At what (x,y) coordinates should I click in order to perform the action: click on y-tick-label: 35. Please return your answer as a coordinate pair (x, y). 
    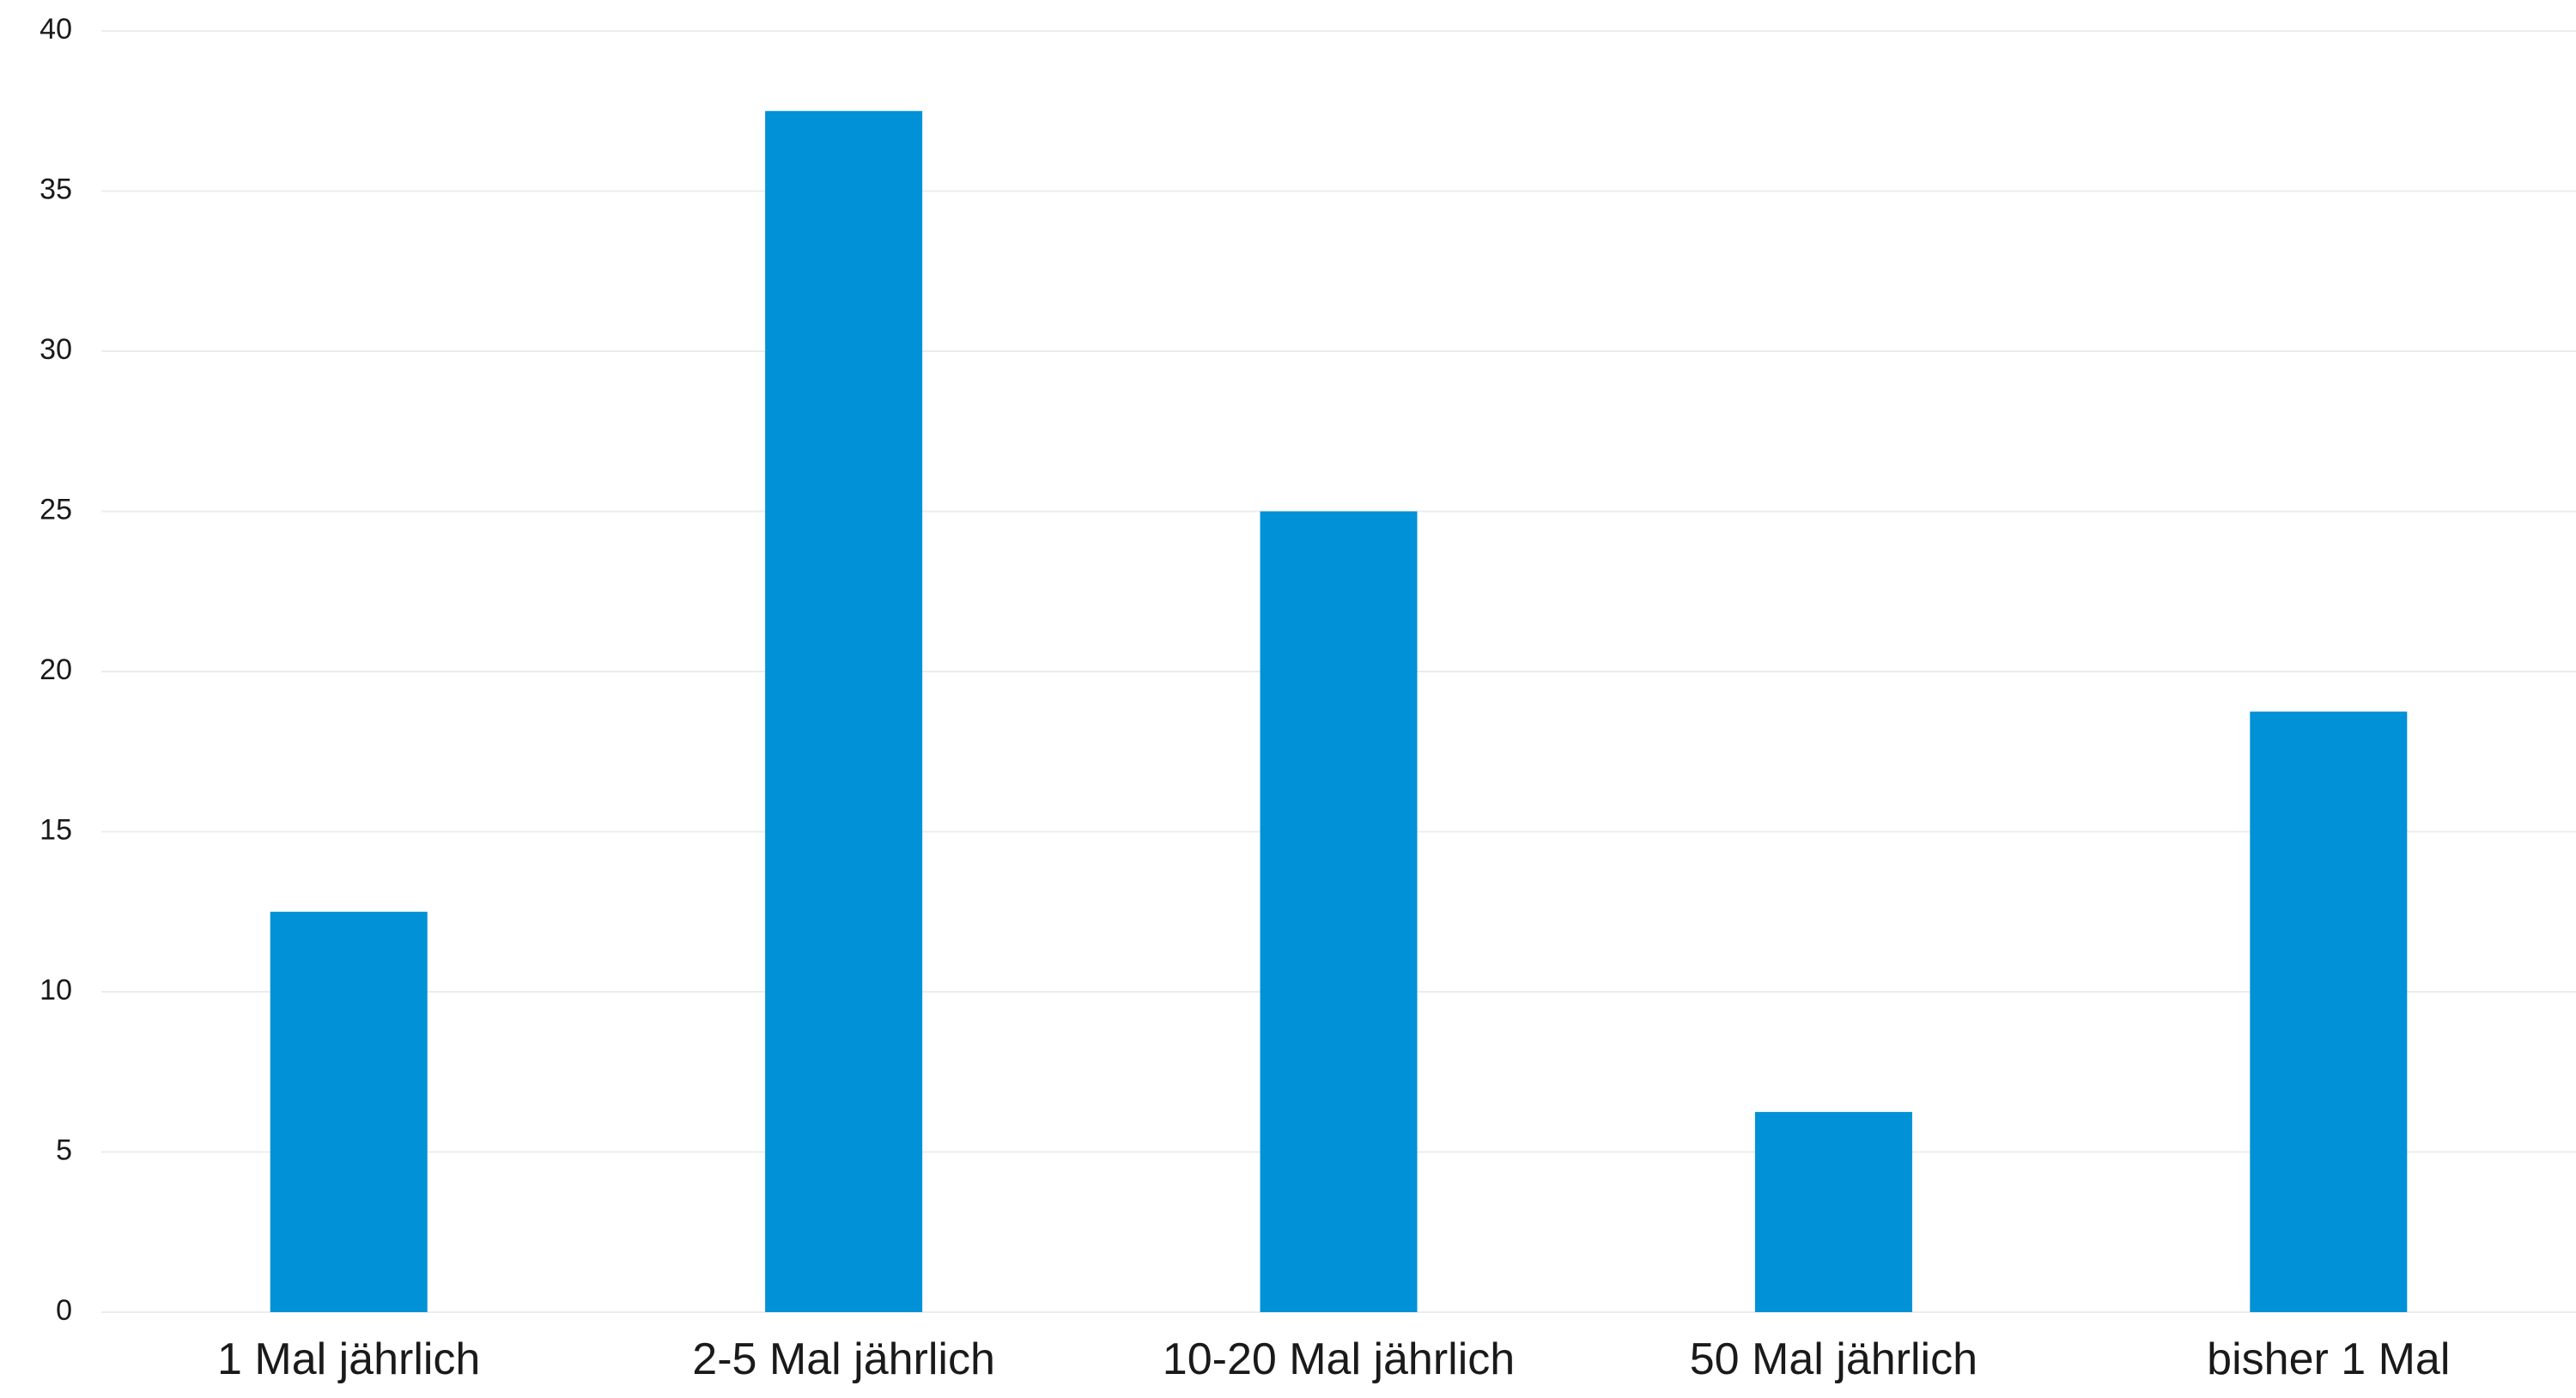
    Looking at the image, I should click on (56, 189).